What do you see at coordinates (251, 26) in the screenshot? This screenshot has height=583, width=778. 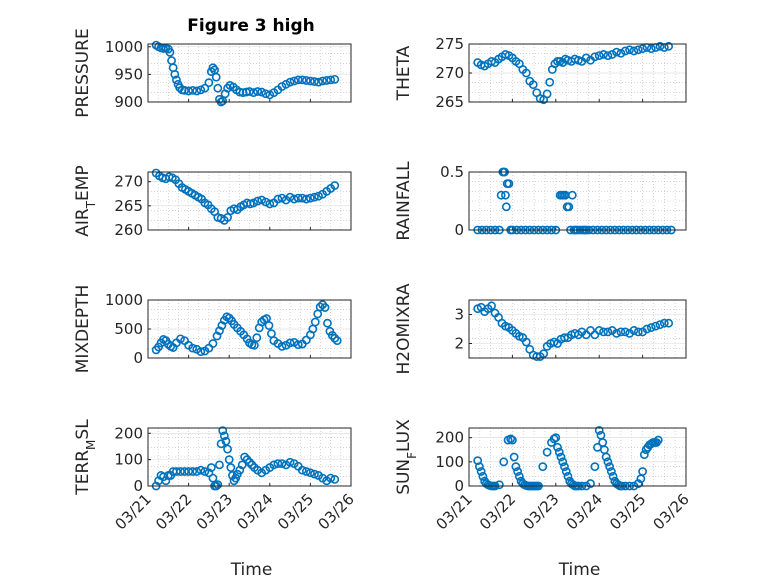 I see `figure-title: Figure 3 high` at bounding box center [251, 26].